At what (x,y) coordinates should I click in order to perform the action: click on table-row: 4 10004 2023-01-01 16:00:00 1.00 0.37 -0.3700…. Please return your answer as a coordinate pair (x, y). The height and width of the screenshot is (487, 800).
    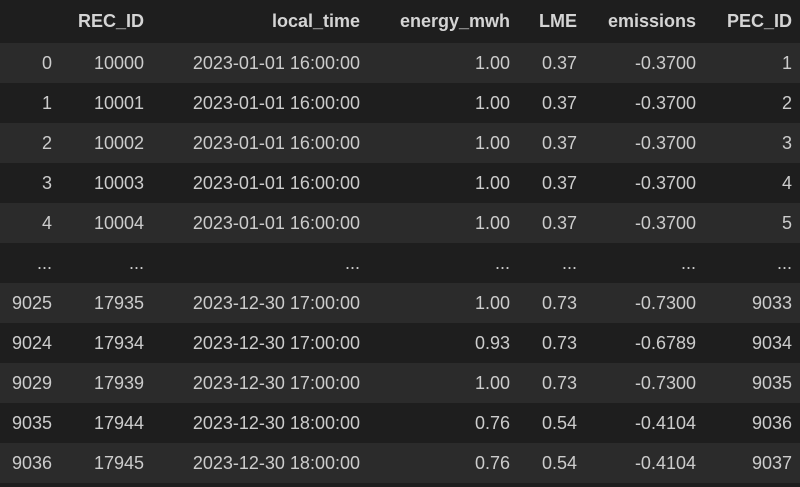
    Looking at the image, I should click on (400, 223).